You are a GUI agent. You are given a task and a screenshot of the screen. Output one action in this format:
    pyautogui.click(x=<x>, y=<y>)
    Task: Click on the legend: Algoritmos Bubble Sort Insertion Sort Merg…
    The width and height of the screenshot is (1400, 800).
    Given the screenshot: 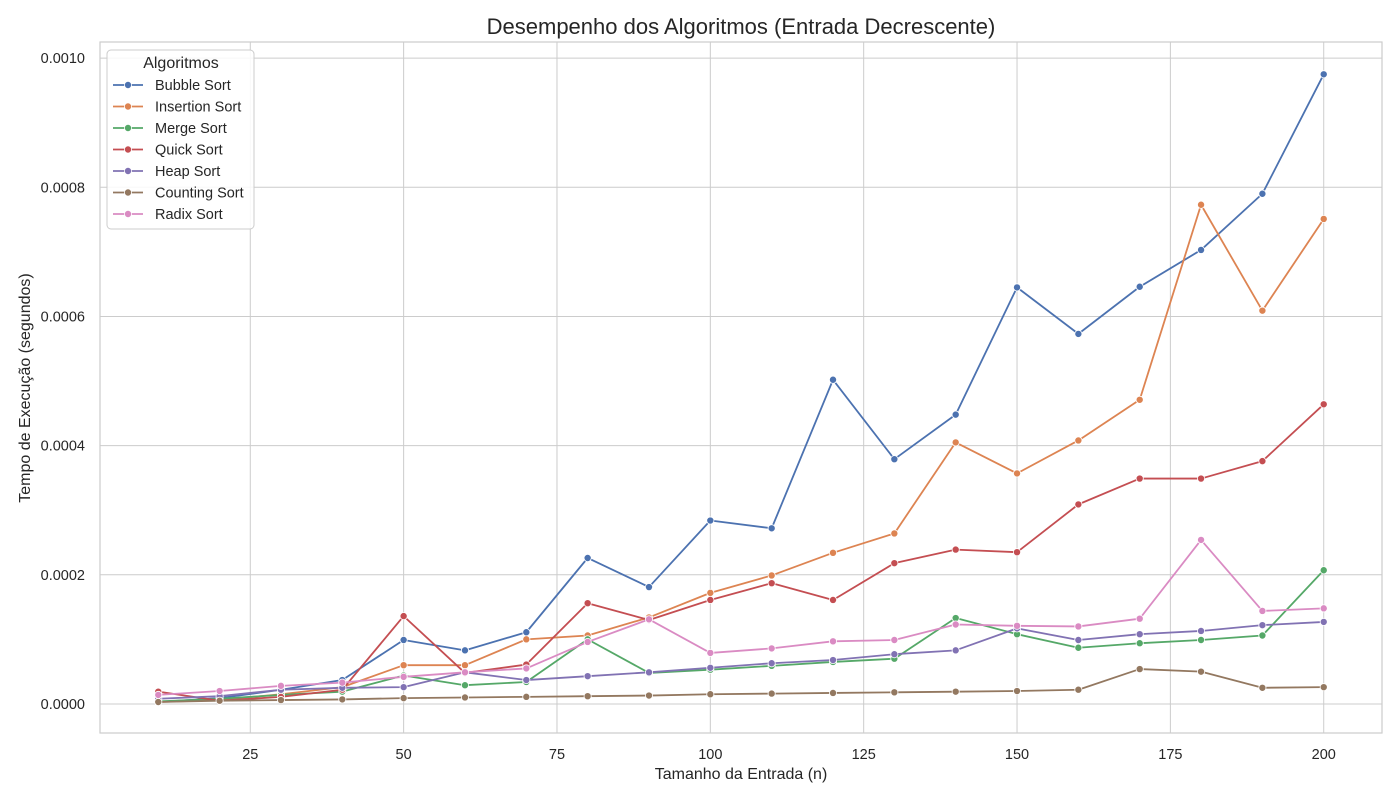 What is the action you would take?
    pyautogui.click(x=180, y=139)
    